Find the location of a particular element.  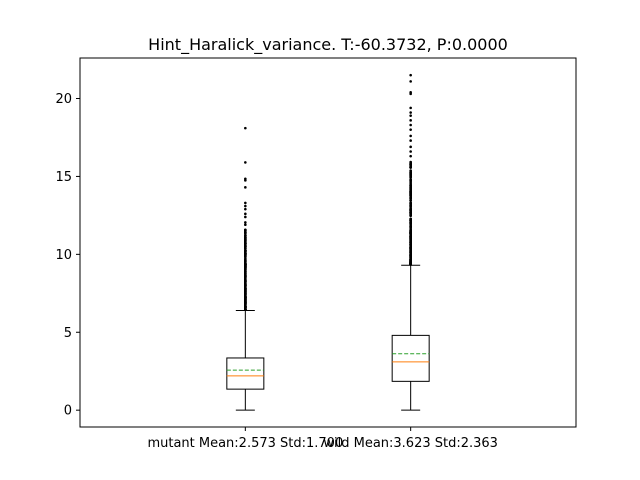

x-tick-label: wild Mean:3.623 Std:2.363 is located at coordinates (410, 443).